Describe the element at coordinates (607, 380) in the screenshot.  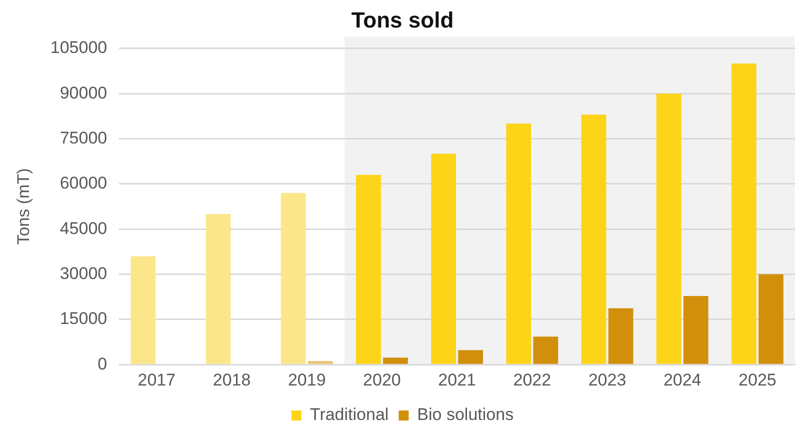
I see `x-tick-label: 2023` at that location.